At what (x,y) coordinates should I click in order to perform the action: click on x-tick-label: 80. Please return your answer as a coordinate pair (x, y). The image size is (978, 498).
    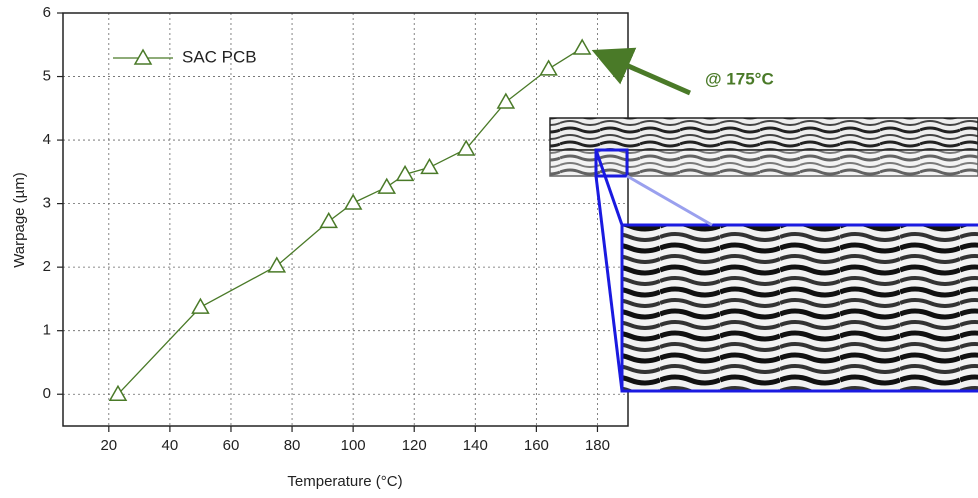
    Looking at the image, I should click on (292, 445).